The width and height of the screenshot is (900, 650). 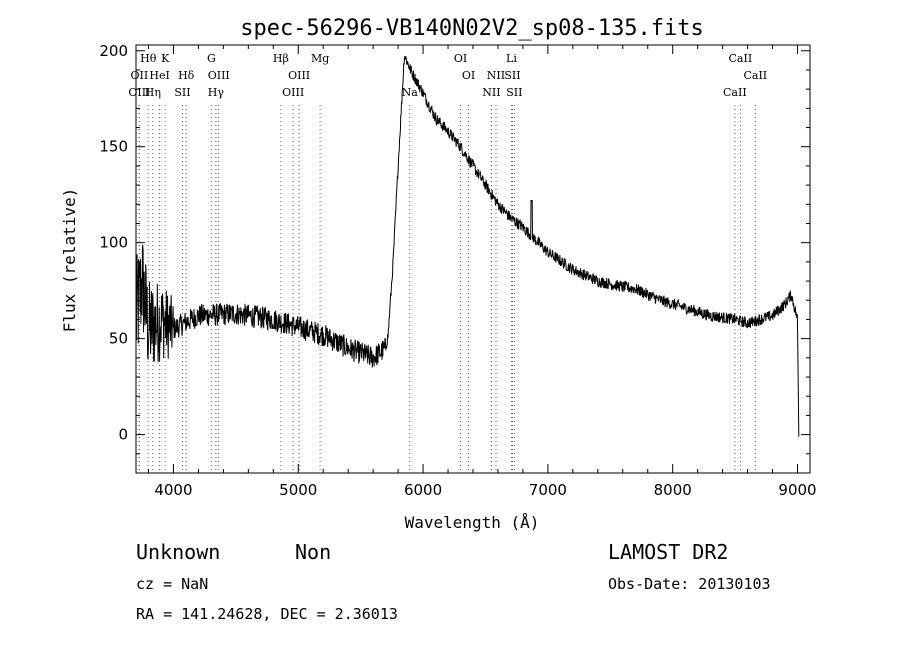 I want to click on x-tick-label: 6000, so click(x=423, y=490).